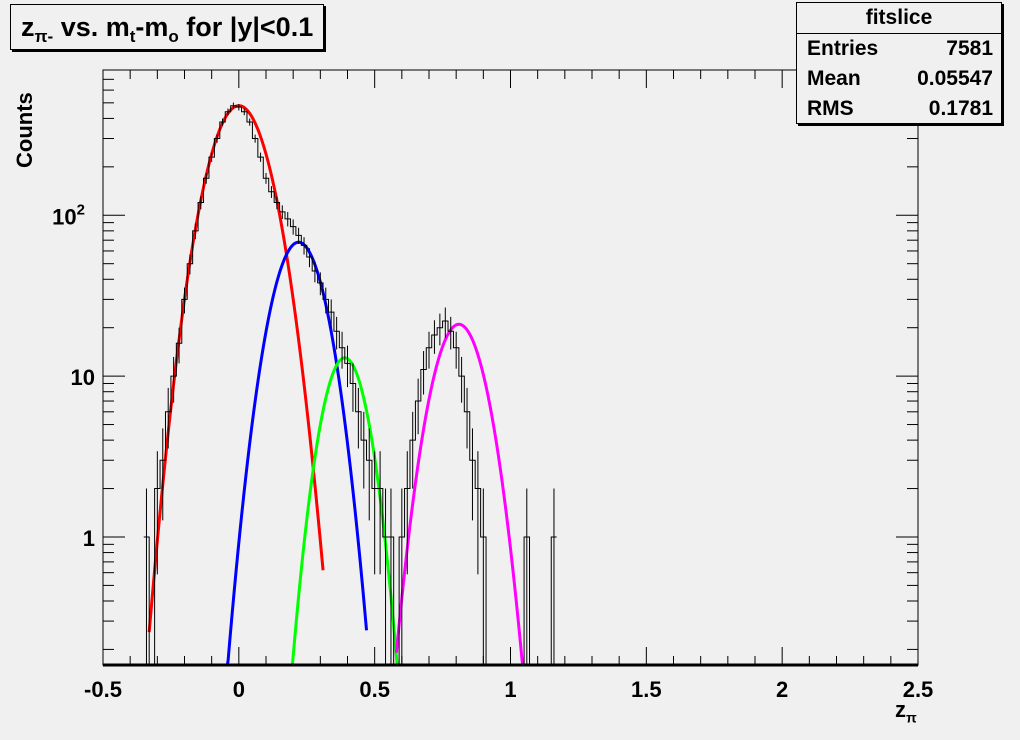 The height and width of the screenshot is (740, 1020). Describe the element at coordinates (906, 711) in the screenshot. I see `x-axis-label: zπ` at that location.